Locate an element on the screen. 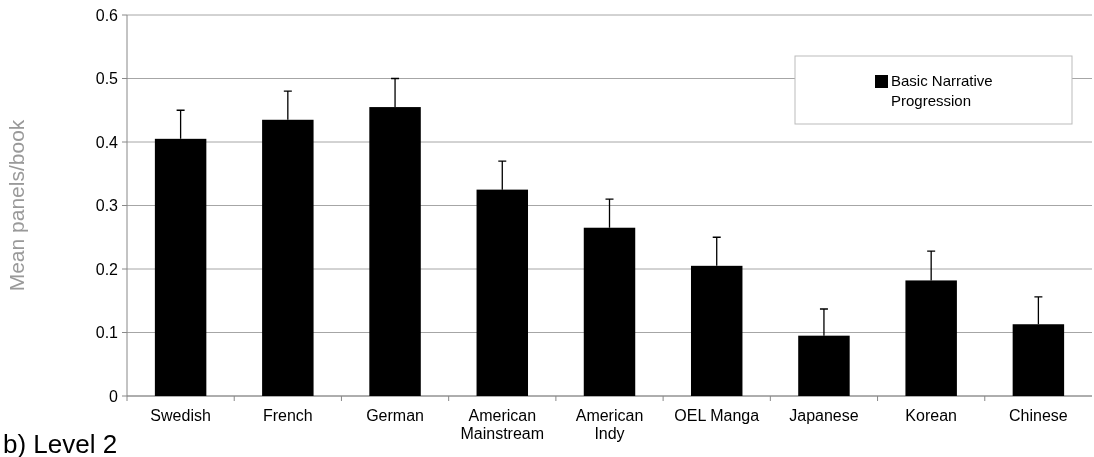 This screenshot has height=457, width=1094. y-tick-label: 0.2 is located at coordinates (107, 269).